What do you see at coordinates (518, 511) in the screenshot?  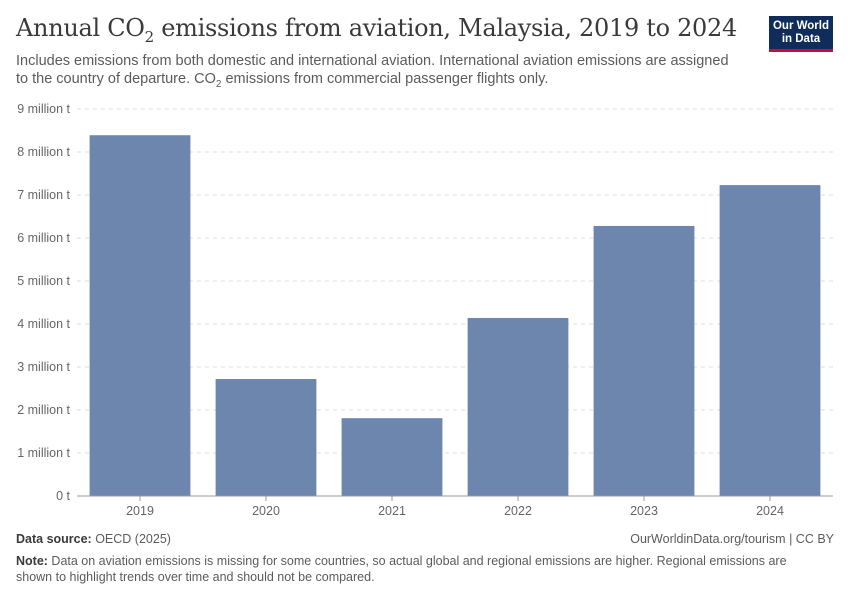 I see `x-tick-label: 2022` at bounding box center [518, 511].